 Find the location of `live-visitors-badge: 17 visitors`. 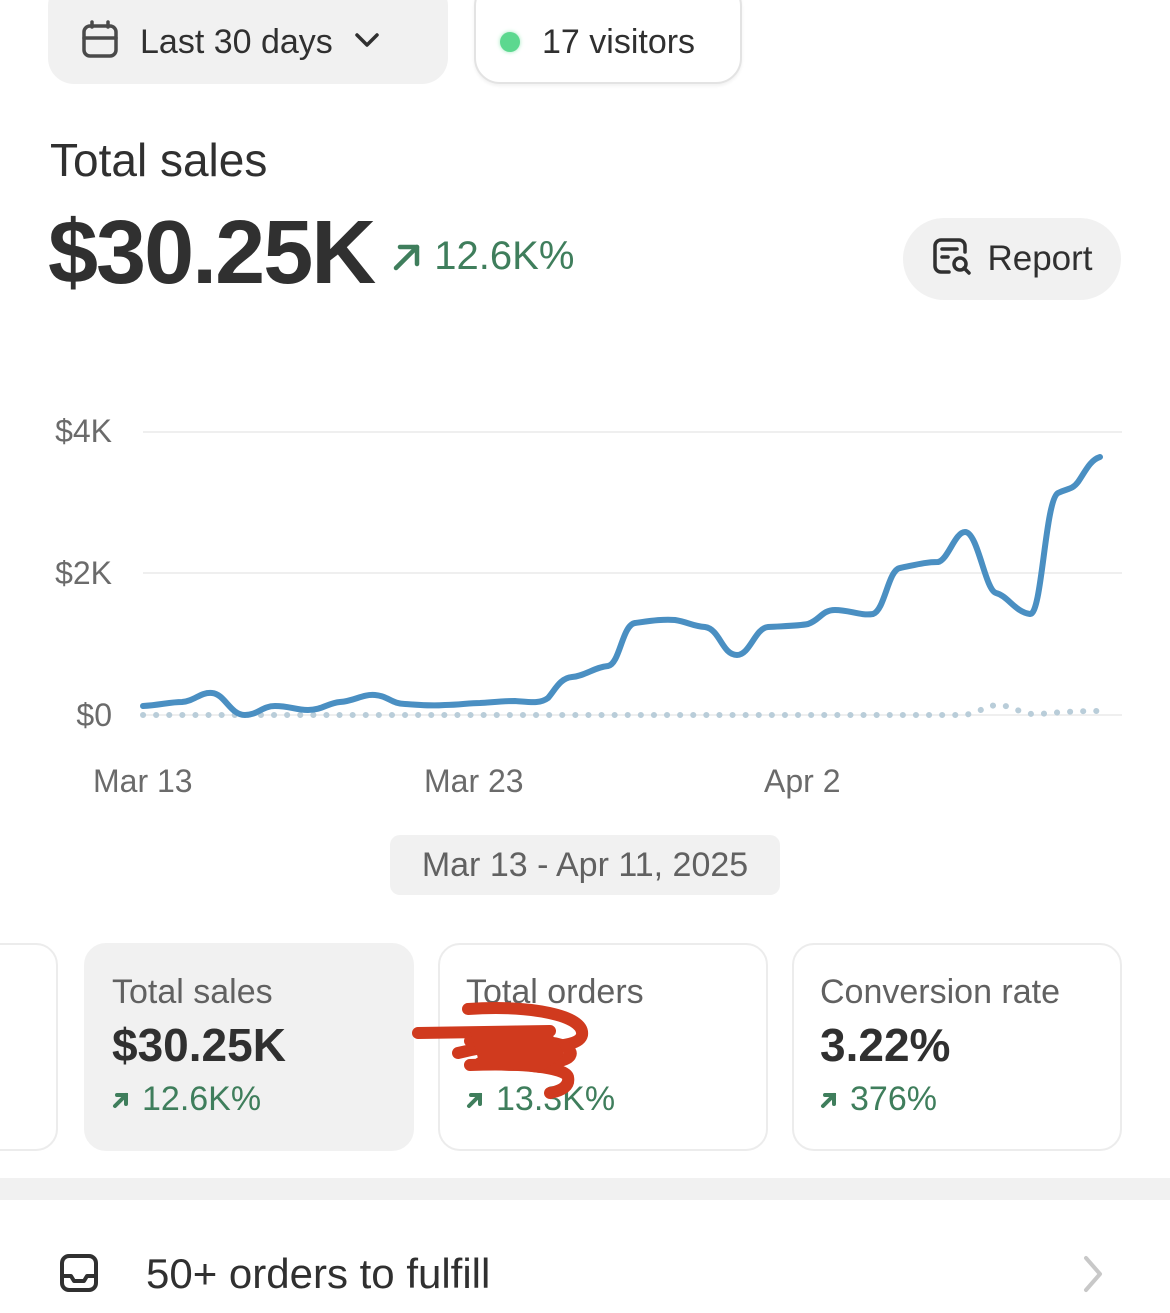

live-visitors-badge: 17 visitors is located at coordinates (608, 42).